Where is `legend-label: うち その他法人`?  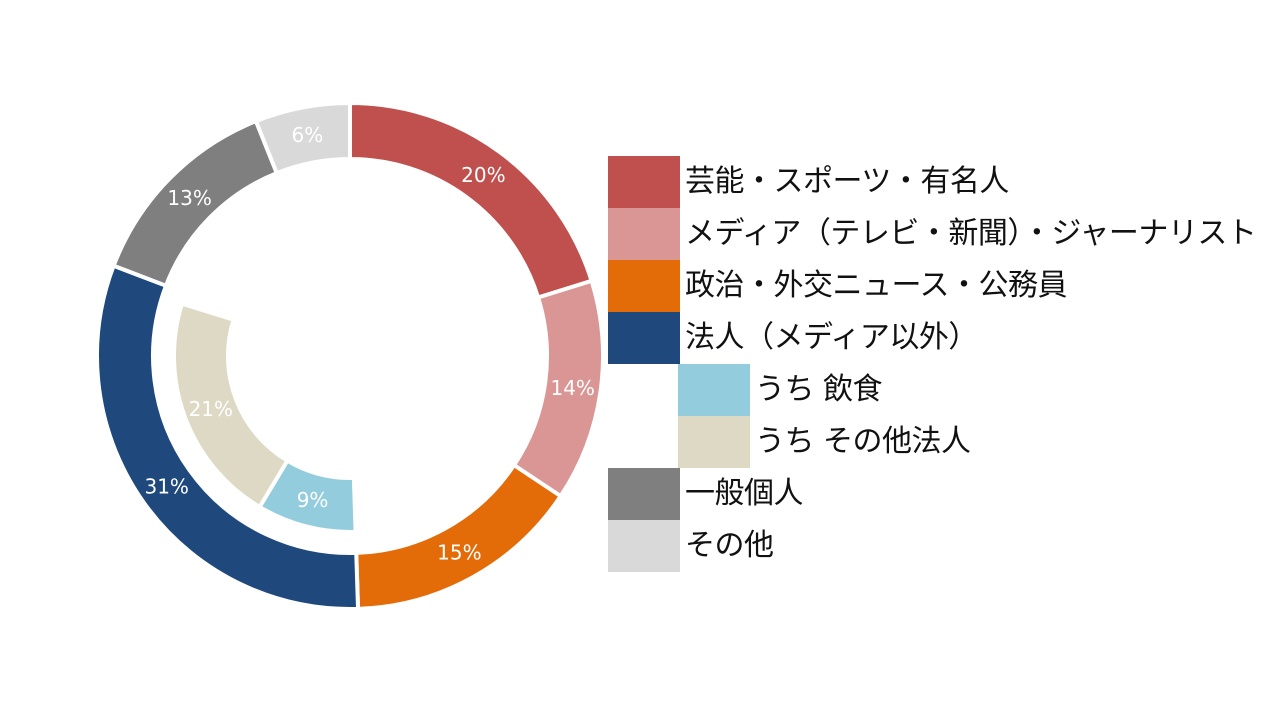 legend-label: うち その他法人 is located at coordinates (863, 441).